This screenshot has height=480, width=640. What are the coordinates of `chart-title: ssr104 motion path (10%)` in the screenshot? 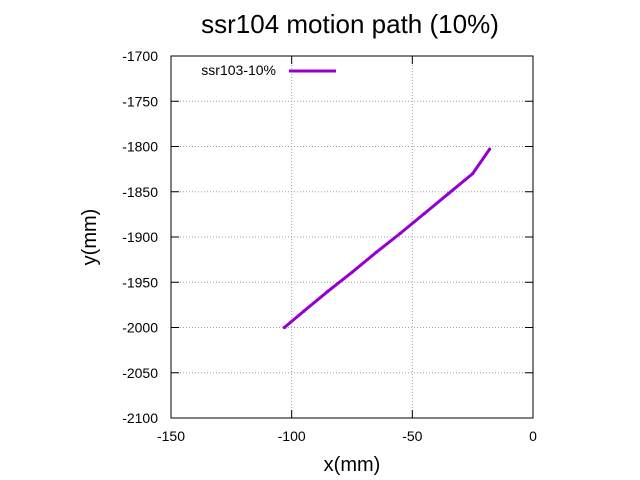 It's located at (350, 24).